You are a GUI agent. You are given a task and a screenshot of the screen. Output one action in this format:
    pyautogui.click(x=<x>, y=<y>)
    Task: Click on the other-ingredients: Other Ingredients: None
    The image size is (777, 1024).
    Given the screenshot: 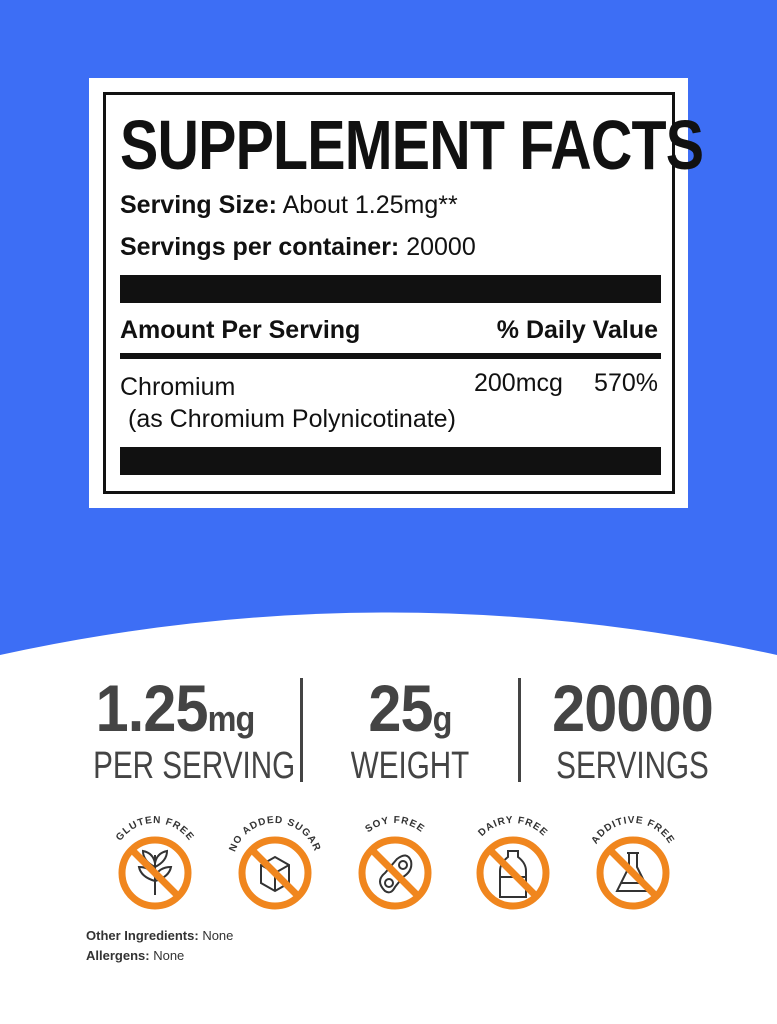 What is the action you would take?
    pyautogui.click(x=160, y=935)
    